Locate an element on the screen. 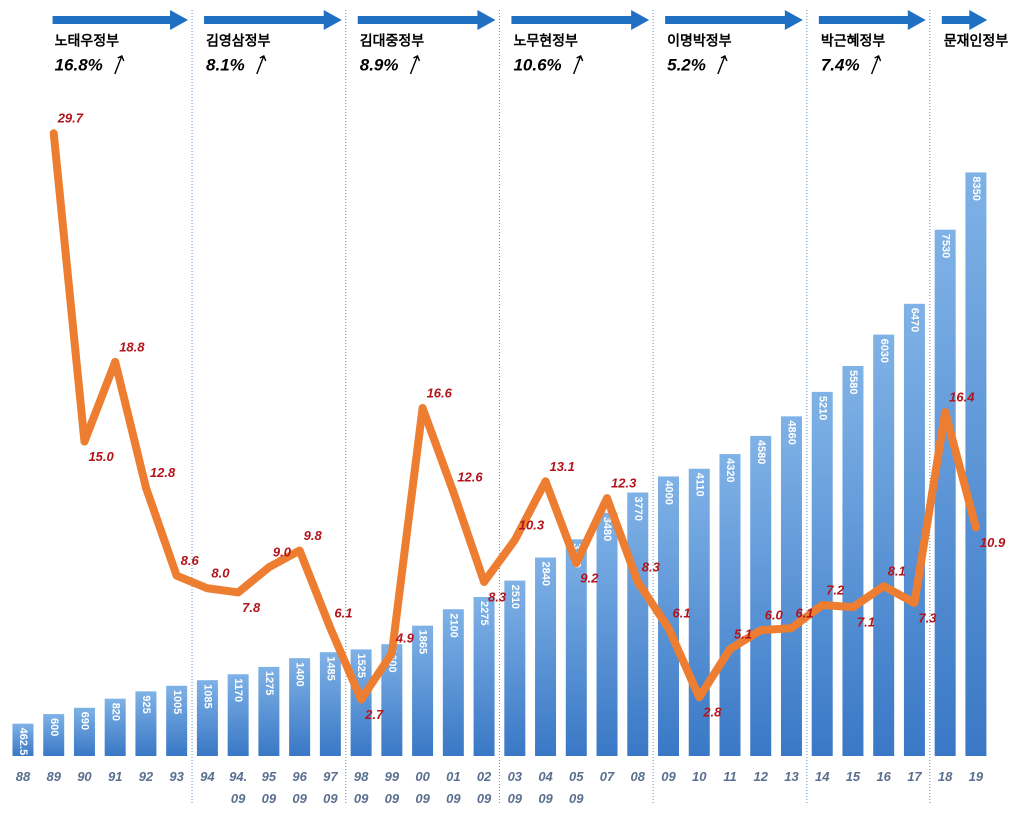  period-rate: 8.1% is located at coordinates (225, 64).